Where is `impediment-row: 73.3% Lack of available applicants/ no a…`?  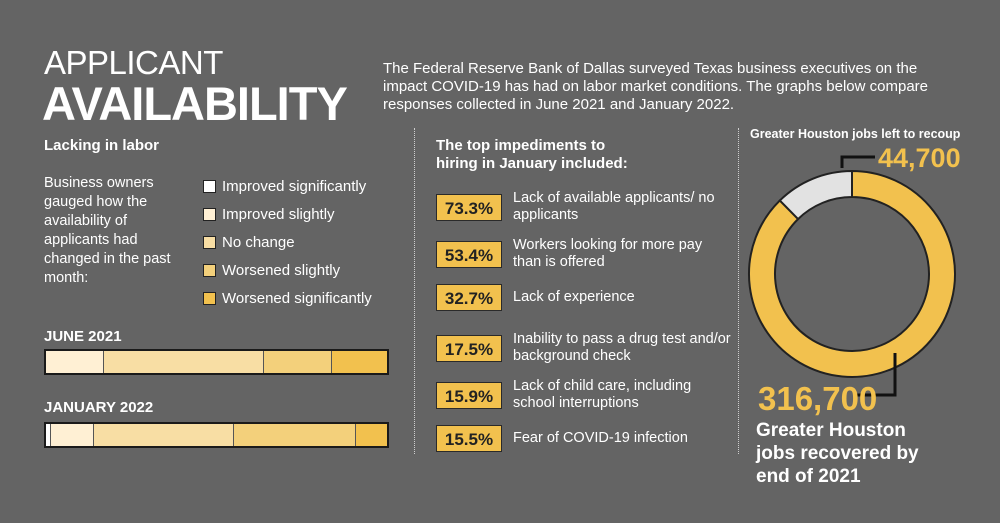
impediment-row: 73.3% Lack of available applicants/ no a… is located at coordinates (584, 207).